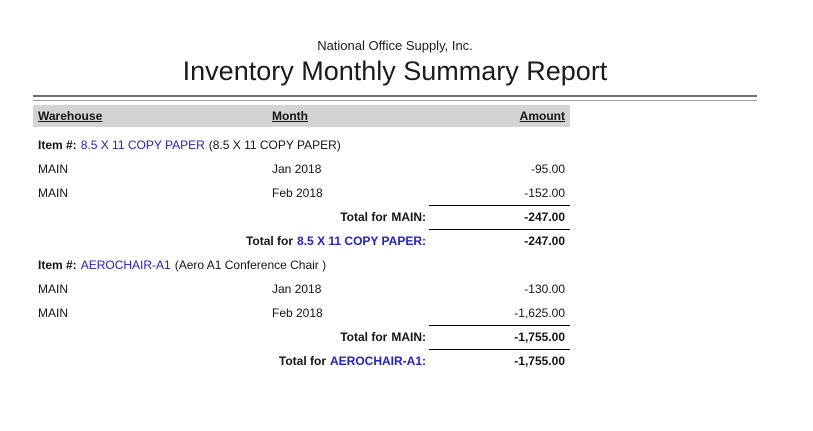  Describe the element at coordinates (547, 169) in the screenshot. I see `amount-cell: -95.00` at that location.